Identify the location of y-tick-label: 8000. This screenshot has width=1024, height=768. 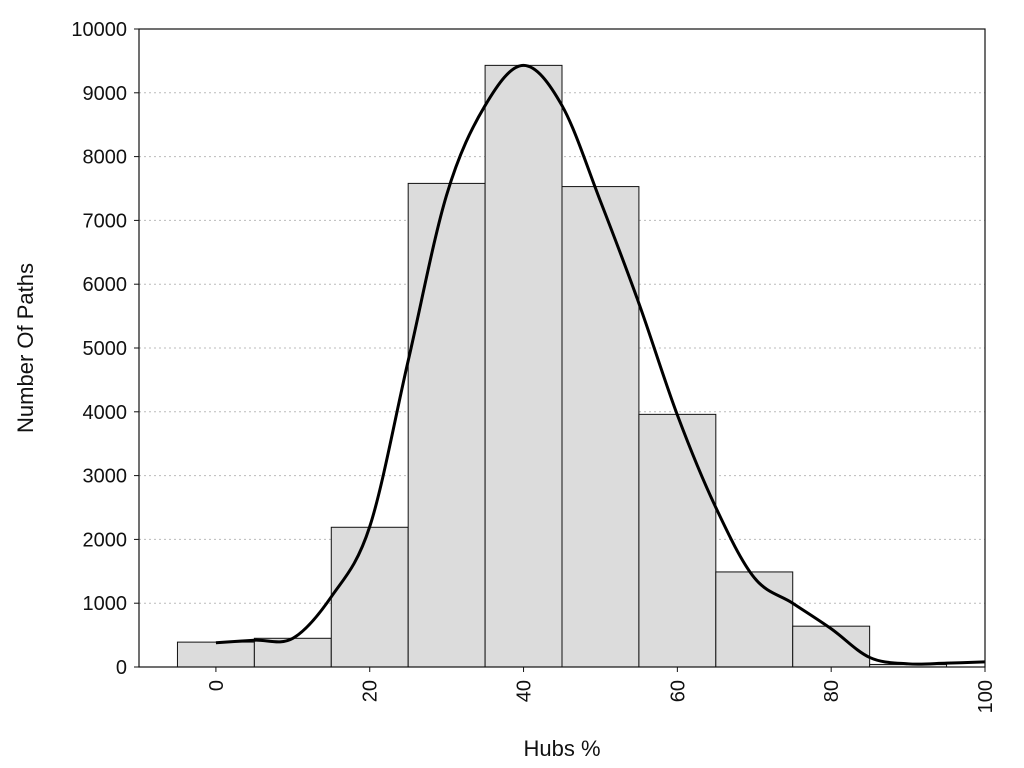
(105, 158).